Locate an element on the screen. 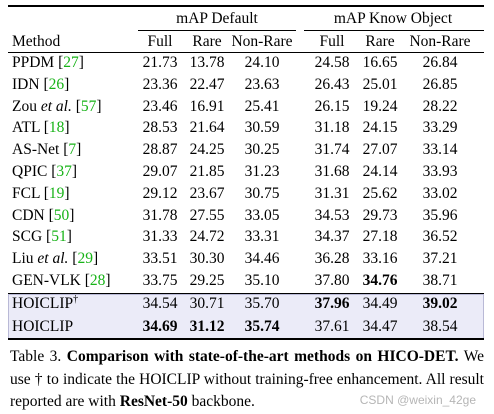 The image size is (494, 414). value-cell: 37.21 is located at coordinates (440, 259).